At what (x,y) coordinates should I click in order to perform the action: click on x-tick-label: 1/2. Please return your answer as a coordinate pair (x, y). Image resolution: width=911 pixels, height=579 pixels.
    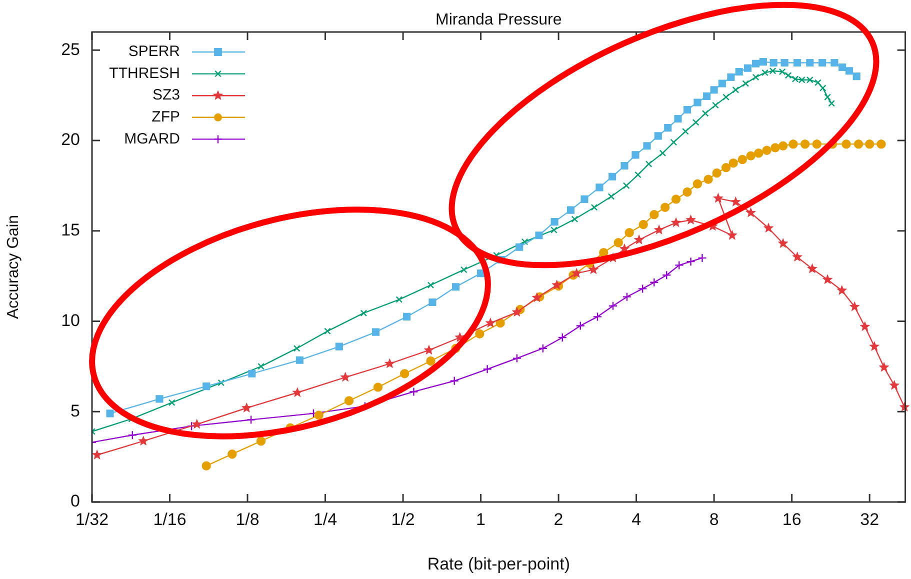
    Looking at the image, I should click on (403, 519).